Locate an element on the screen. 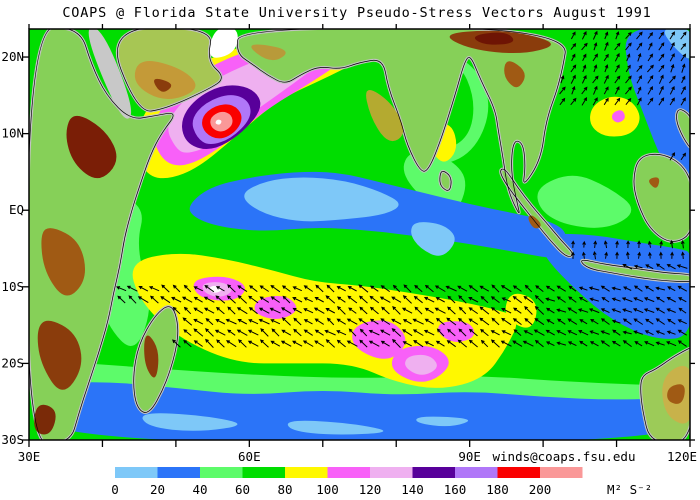 The width and height of the screenshot is (700, 500). x-tick-label-60E: 60E is located at coordinates (249, 456).